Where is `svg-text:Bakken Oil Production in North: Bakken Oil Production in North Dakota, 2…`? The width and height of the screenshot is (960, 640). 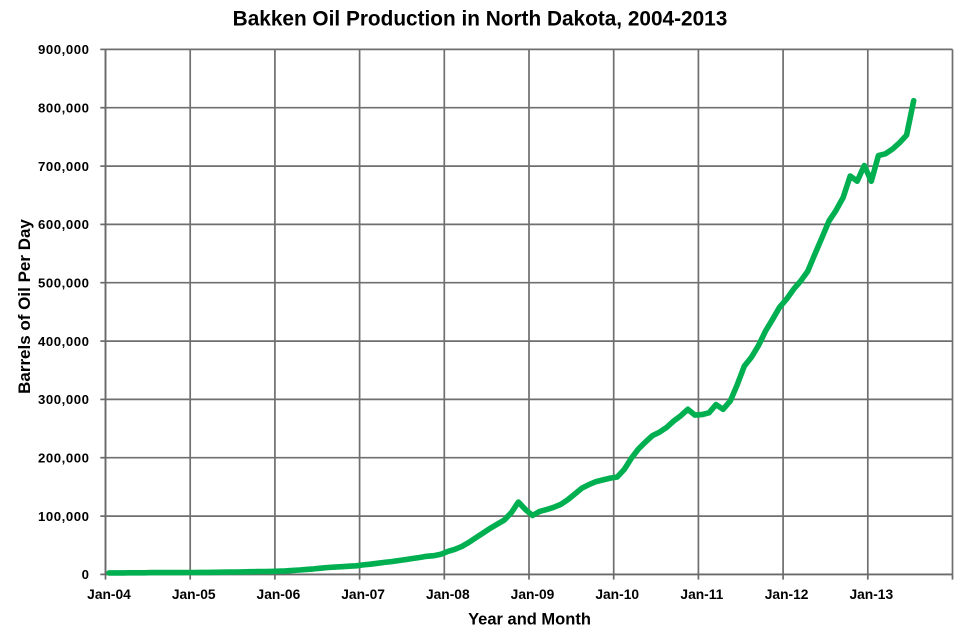
svg-text:Bakken Oil Production in North: Bakken Oil Production in North Dakota, 2… is located at coordinates (480, 18).